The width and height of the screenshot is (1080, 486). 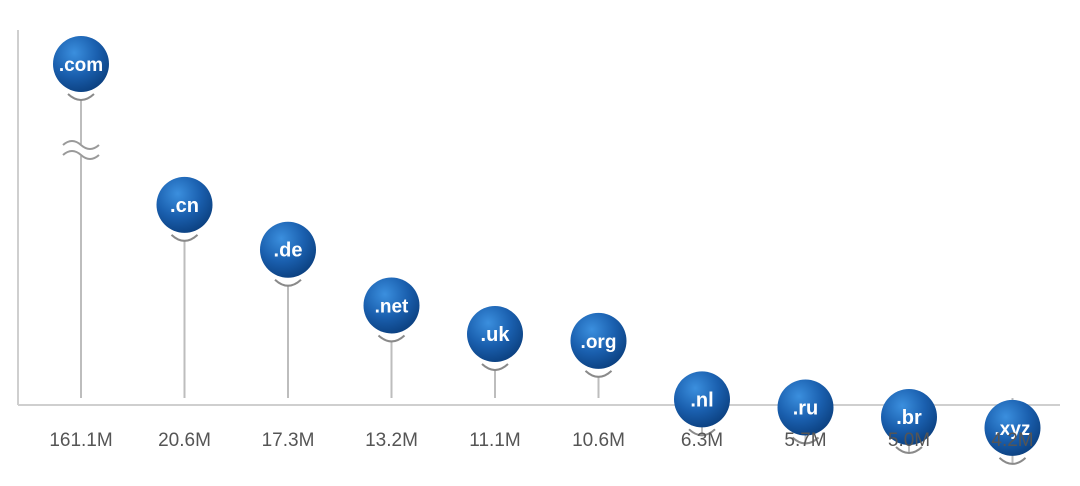 What do you see at coordinates (80, 440) in the screenshot?
I see `value-label: 161.1M` at bounding box center [80, 440].